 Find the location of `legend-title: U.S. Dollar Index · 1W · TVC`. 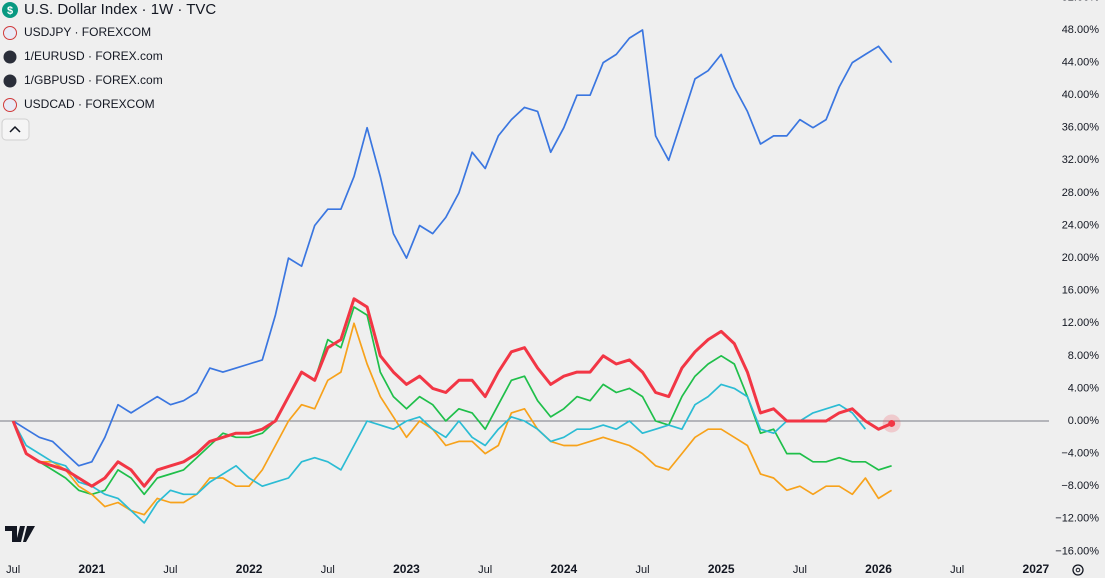

legend-title: U.S. Dollar Index · 1W · TVC is located at coordinates (120, 9).